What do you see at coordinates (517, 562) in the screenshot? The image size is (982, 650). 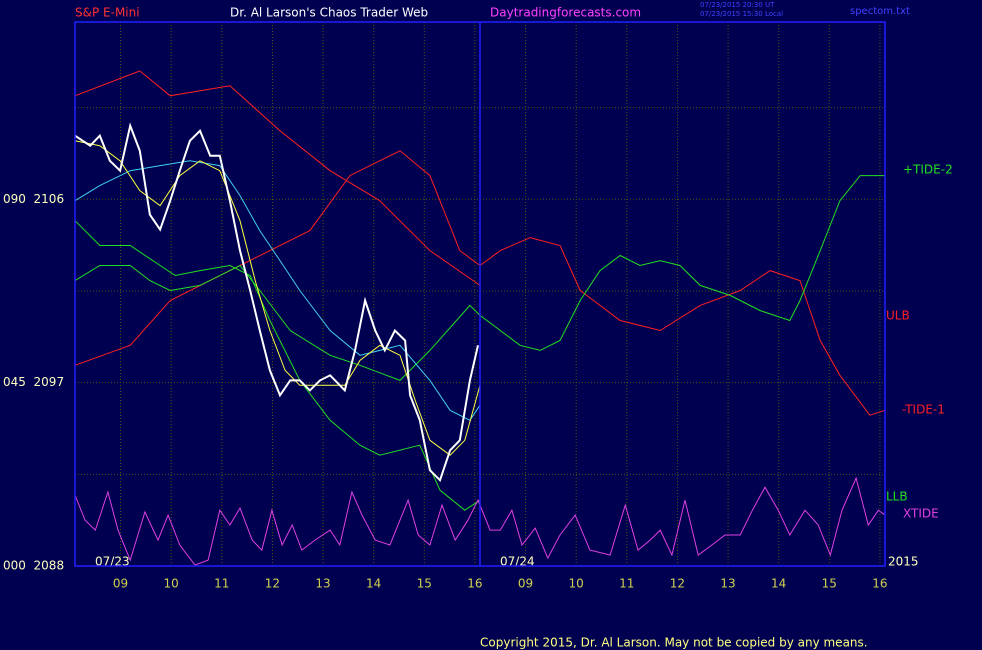 I see `date-label: 07/24` at bounding box center [517, 562].